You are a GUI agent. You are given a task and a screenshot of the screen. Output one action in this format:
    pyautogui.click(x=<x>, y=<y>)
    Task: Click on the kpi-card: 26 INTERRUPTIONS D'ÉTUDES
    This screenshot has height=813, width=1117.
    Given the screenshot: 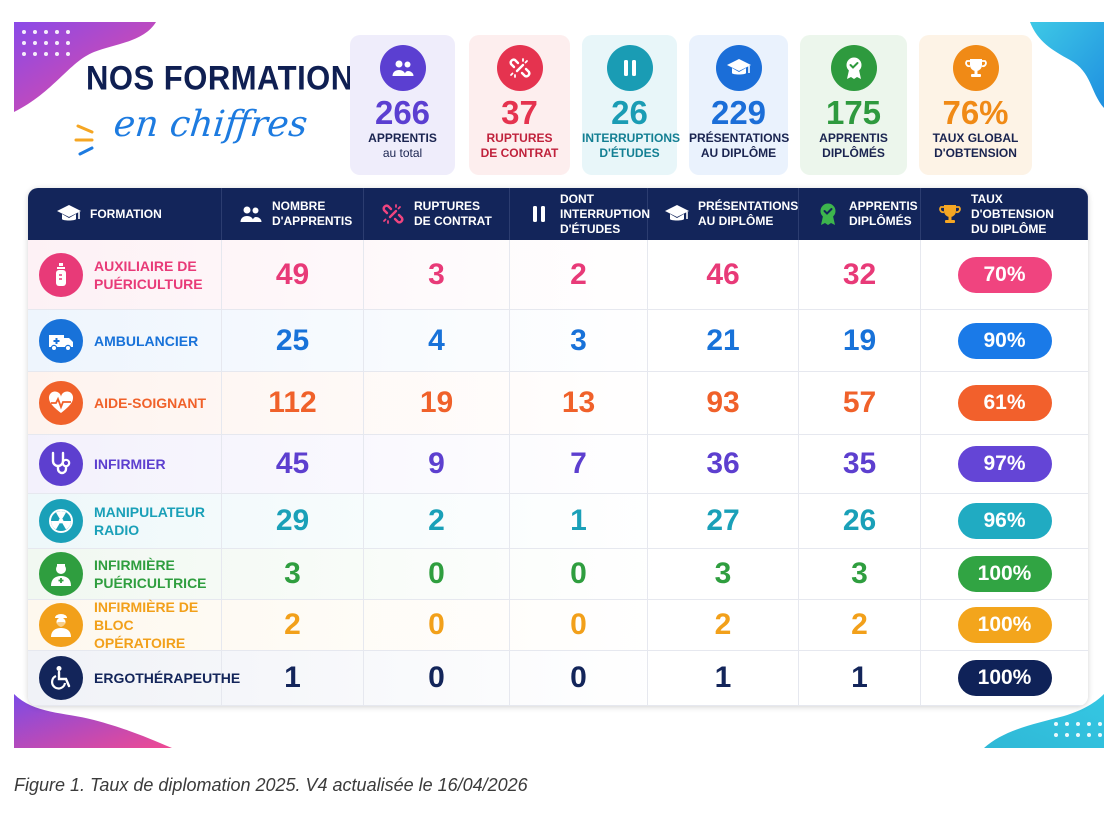 What is the action you would take?
    pyautogui.click(x=631, y=105)
    